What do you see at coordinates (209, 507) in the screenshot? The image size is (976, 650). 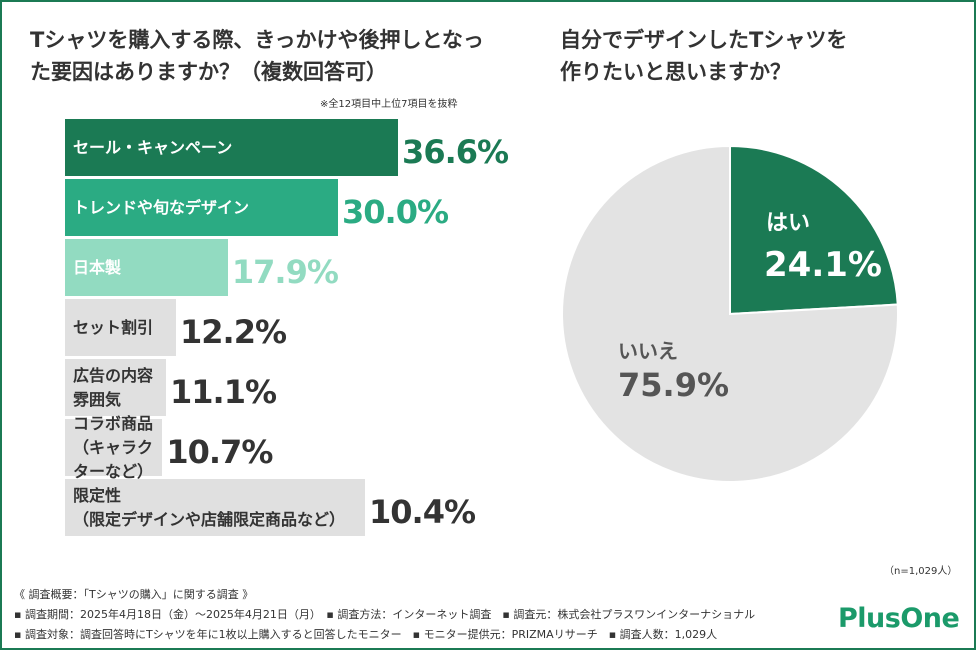 I see `bar-category-label: 限定性 （限定デザインや店舗限定商品など）` at bounding box center [209, 507].